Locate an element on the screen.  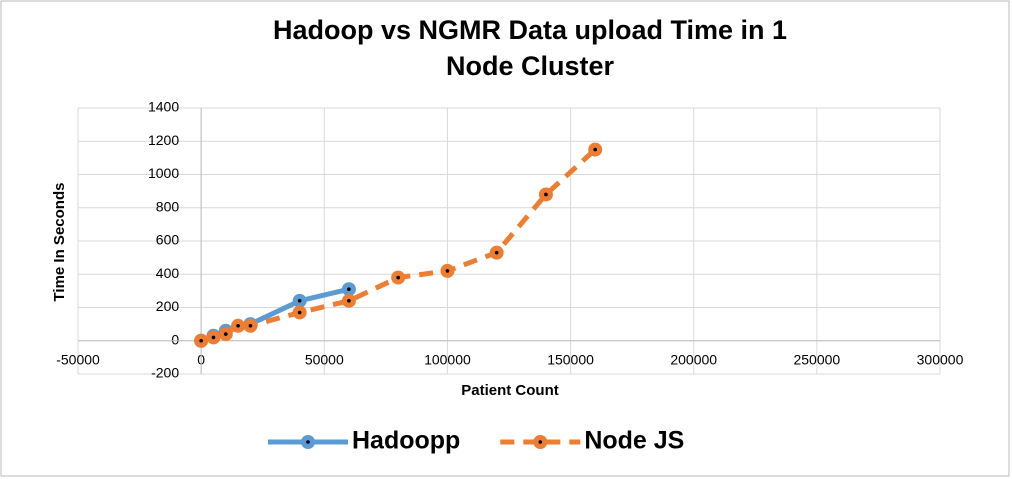
x-tick-label: 200000 is located at coordinates (693, 359).